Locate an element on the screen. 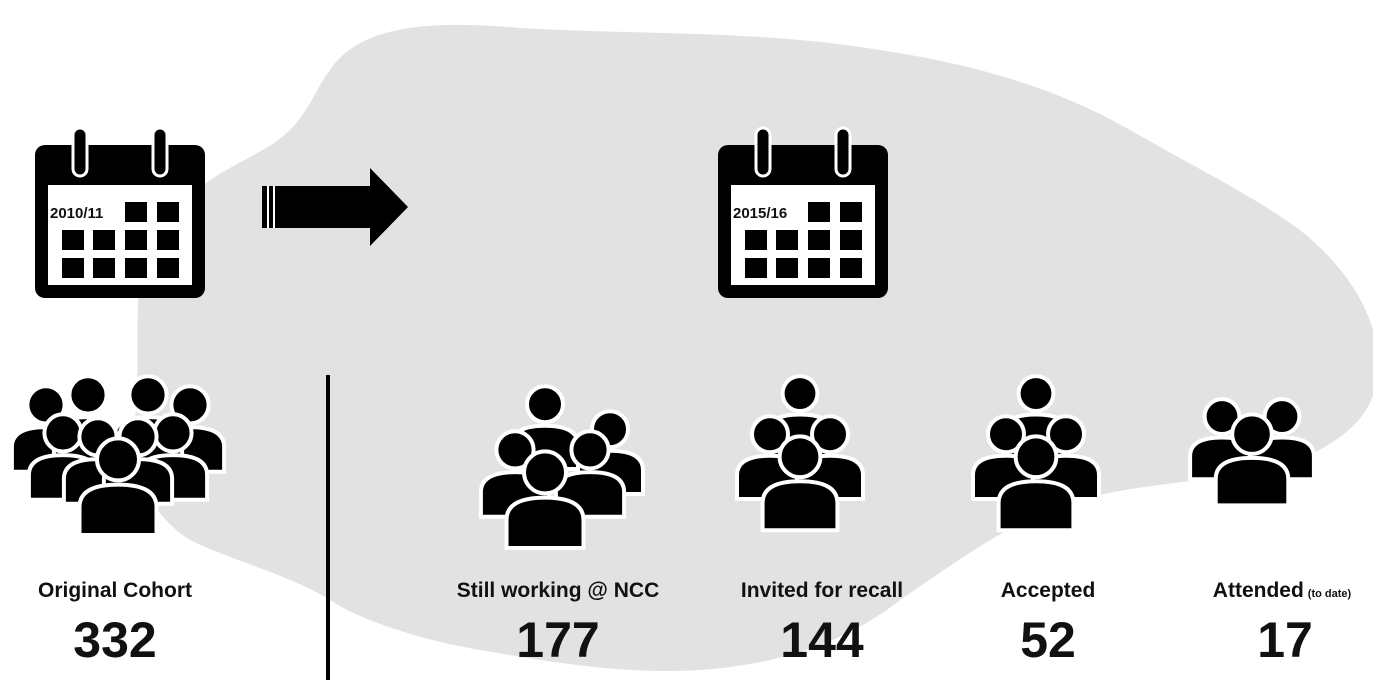 The height and width of the screenshot is (680, 1373). group-count: 17 is located at coordinates (1285, 640).